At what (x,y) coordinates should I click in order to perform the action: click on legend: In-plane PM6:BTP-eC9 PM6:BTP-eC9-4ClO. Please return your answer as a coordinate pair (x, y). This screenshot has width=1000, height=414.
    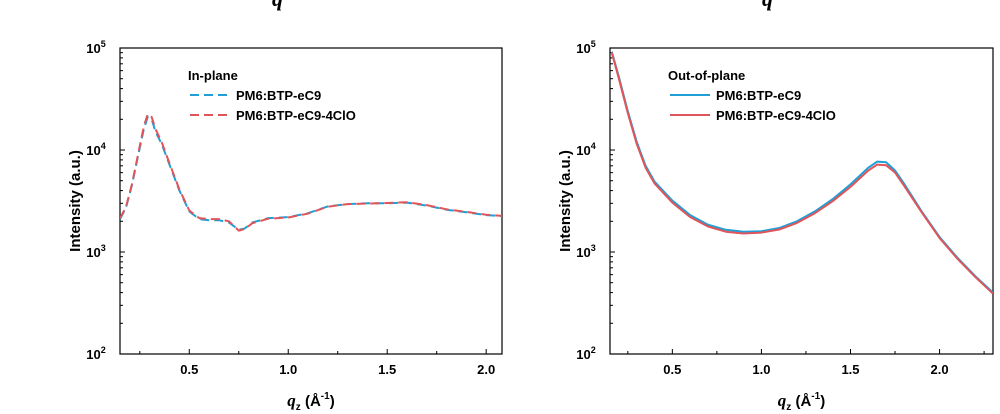
    Looking at the image, I should click on (272, 95).